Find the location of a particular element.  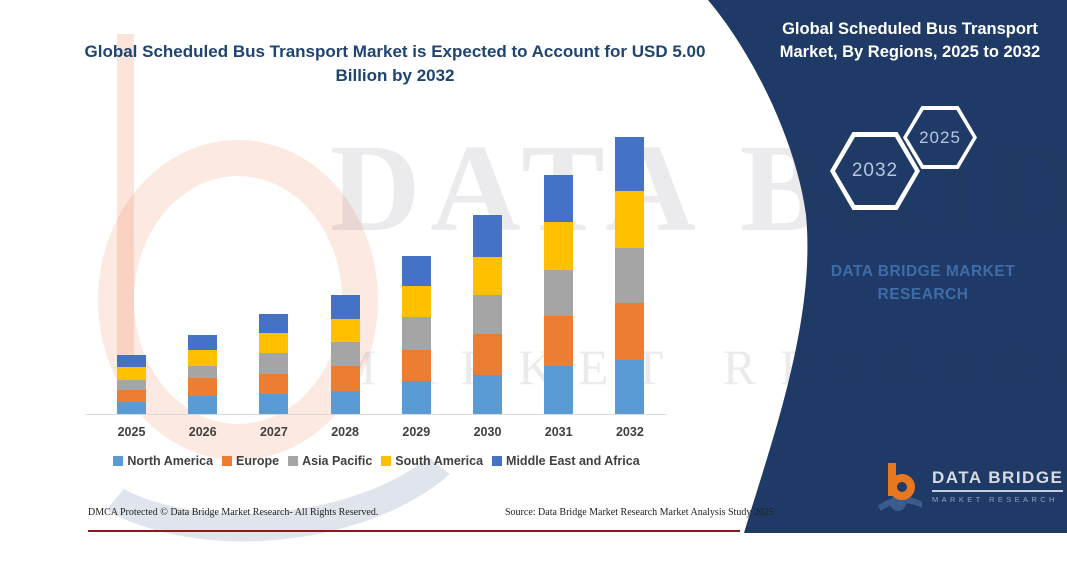

bar-segment-middle-east-and-africa-2030 is located at coordinates (487, 235).